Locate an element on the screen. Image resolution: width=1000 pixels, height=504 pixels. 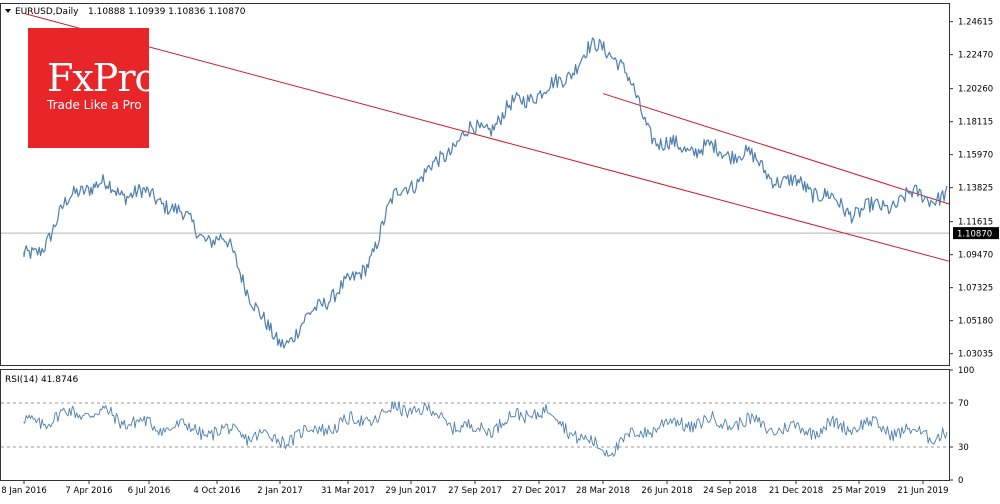
price-y-tick-label: 1.13825 is located at coordinates (975, 189).